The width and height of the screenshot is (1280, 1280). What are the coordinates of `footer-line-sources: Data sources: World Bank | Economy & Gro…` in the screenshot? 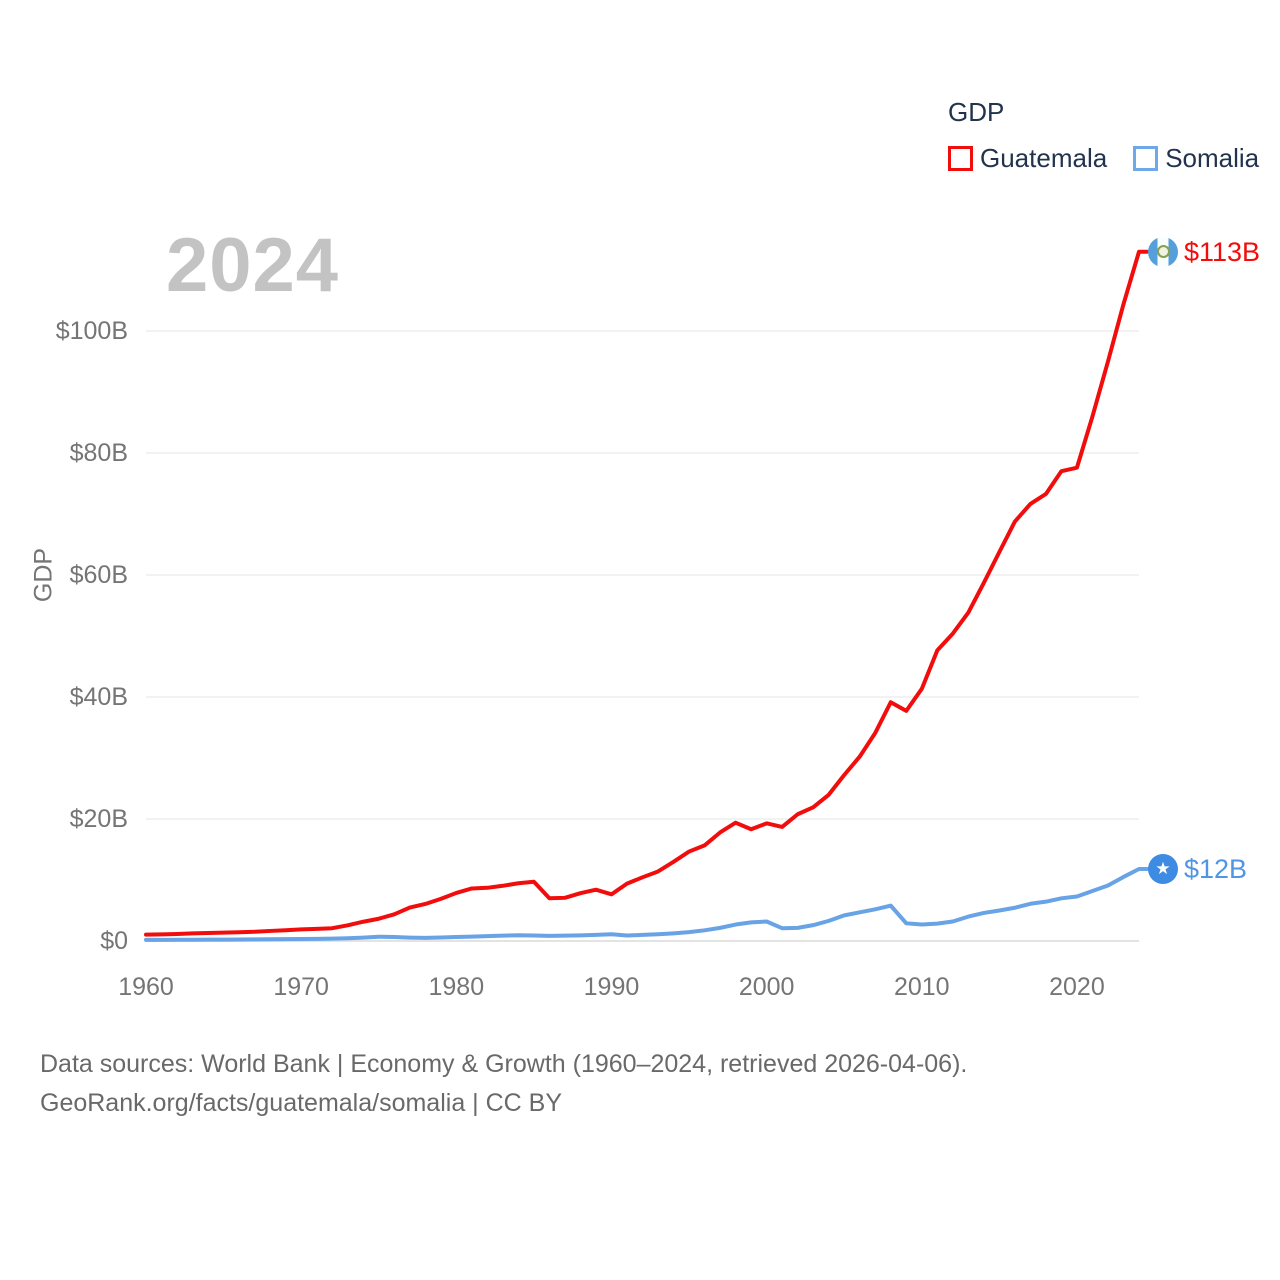 It's located at (504, 1064).